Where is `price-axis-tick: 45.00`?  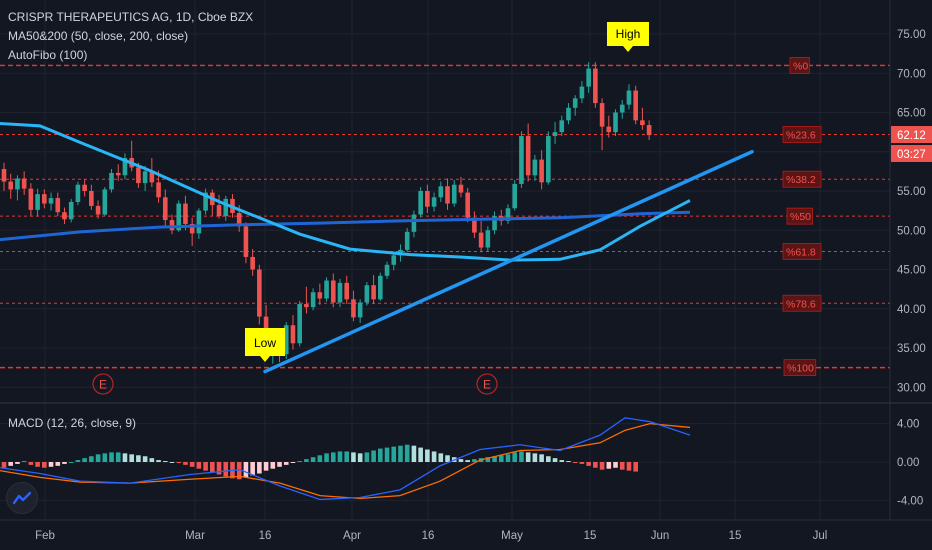
price-axis-tick: 45.00 is located at coordinates (911, 271).